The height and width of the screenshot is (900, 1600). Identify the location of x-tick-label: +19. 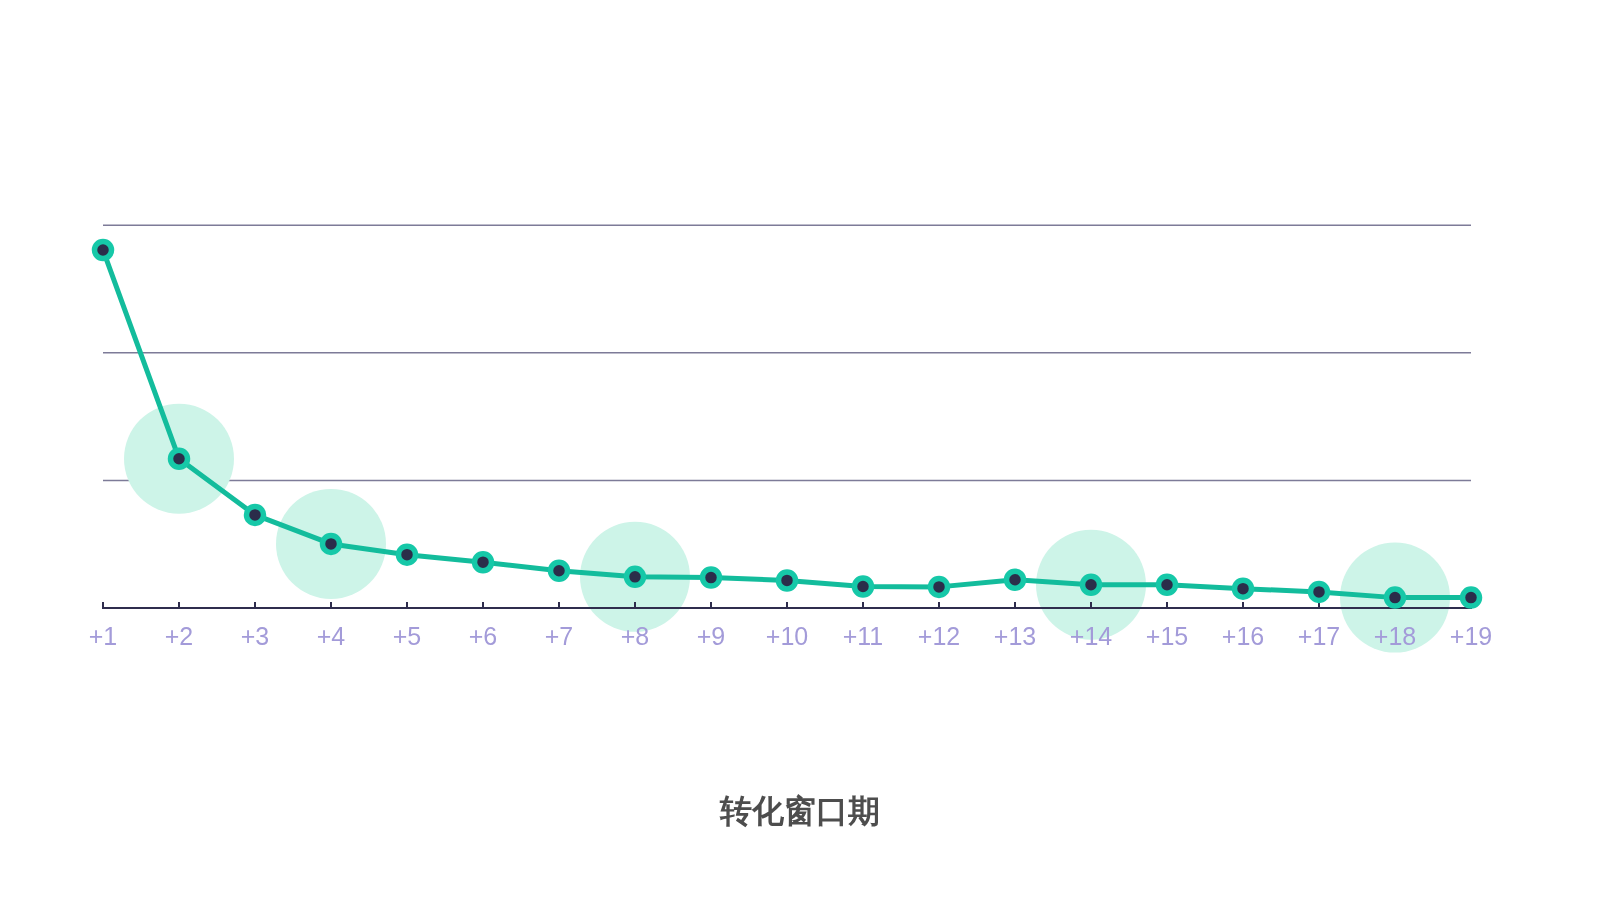
(1471, 636).